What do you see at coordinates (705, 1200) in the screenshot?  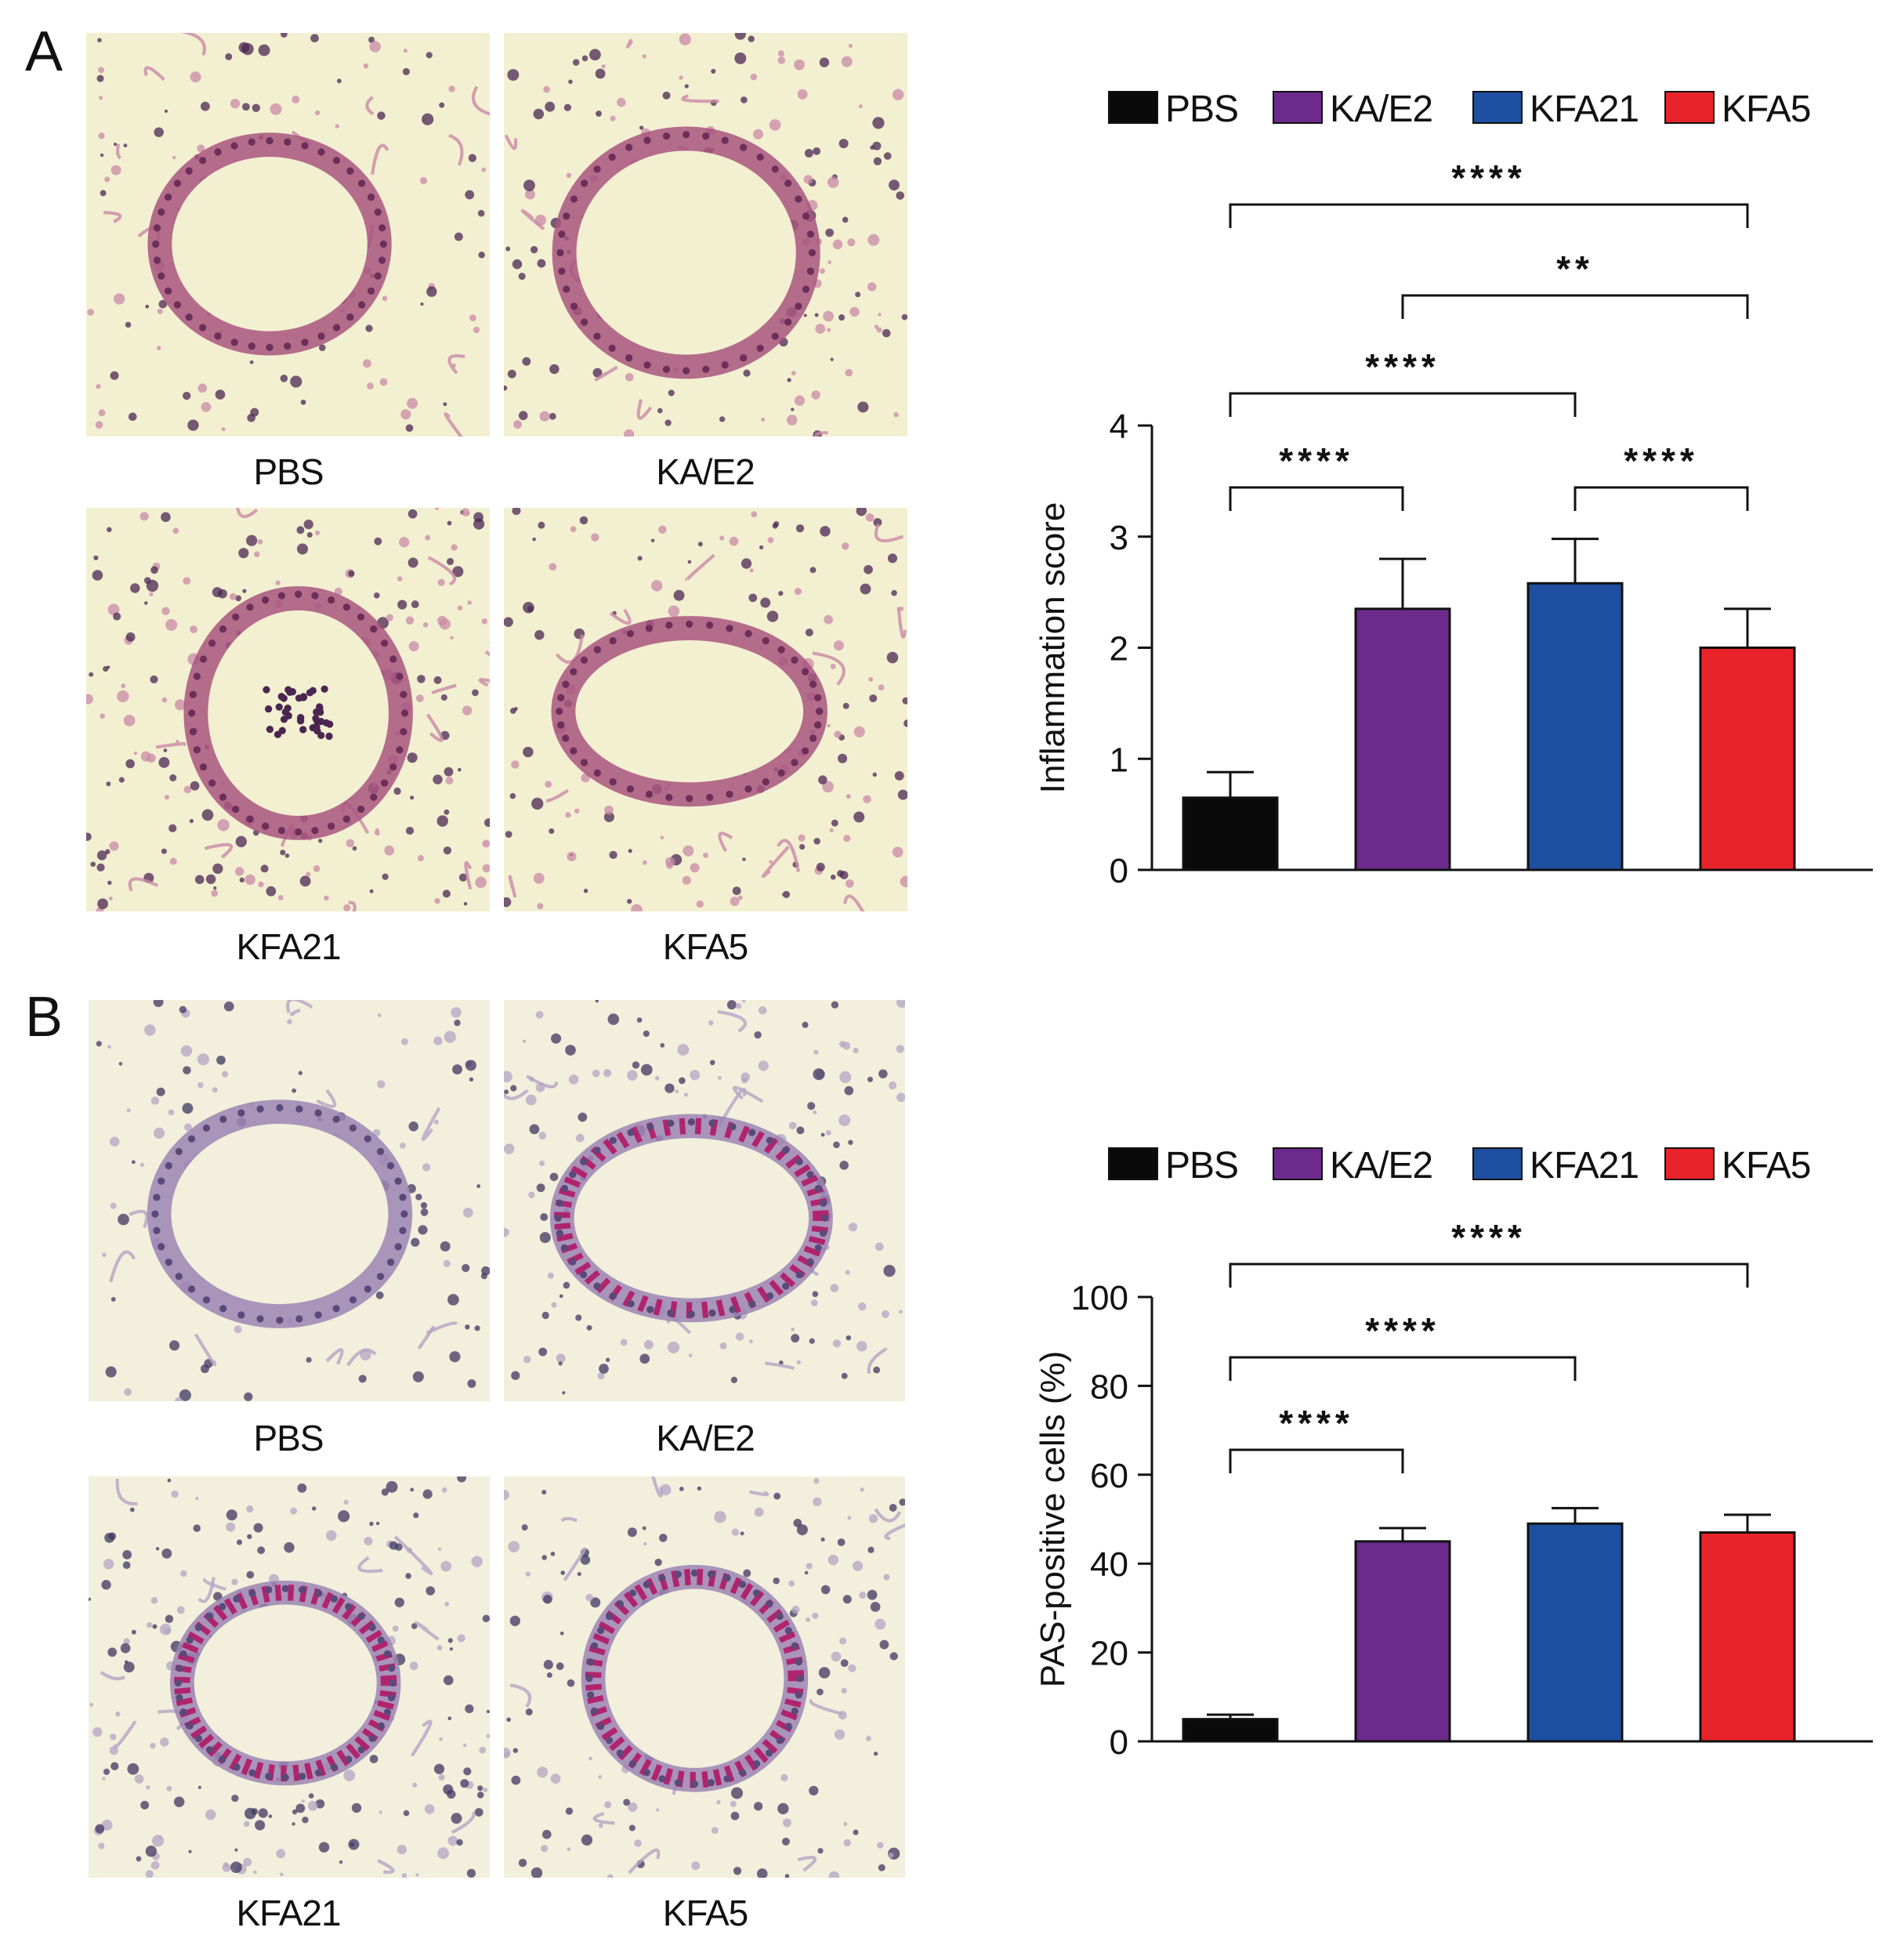 I see `micrograph-b-kae2` at bounding box center [705, 1200].